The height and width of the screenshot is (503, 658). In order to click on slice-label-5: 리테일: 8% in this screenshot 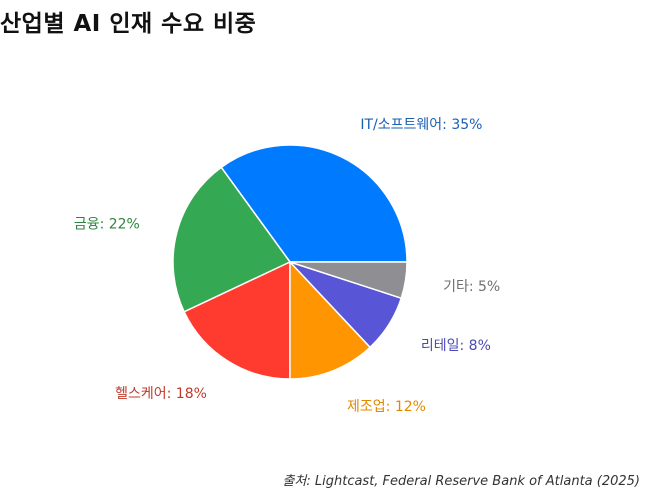, I will do `click(456, 346)`.